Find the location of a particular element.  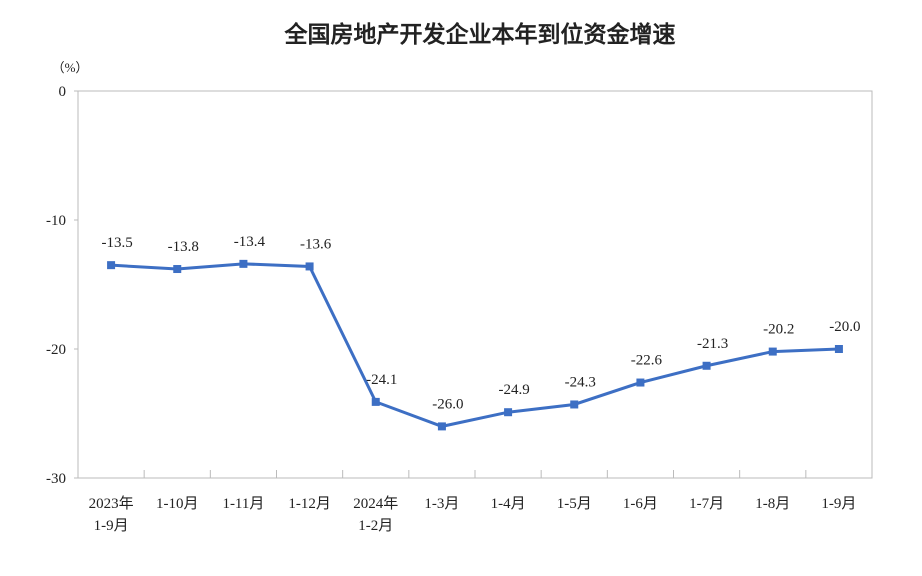

y-axis-label: （%） is located at coordinates (70, 67).